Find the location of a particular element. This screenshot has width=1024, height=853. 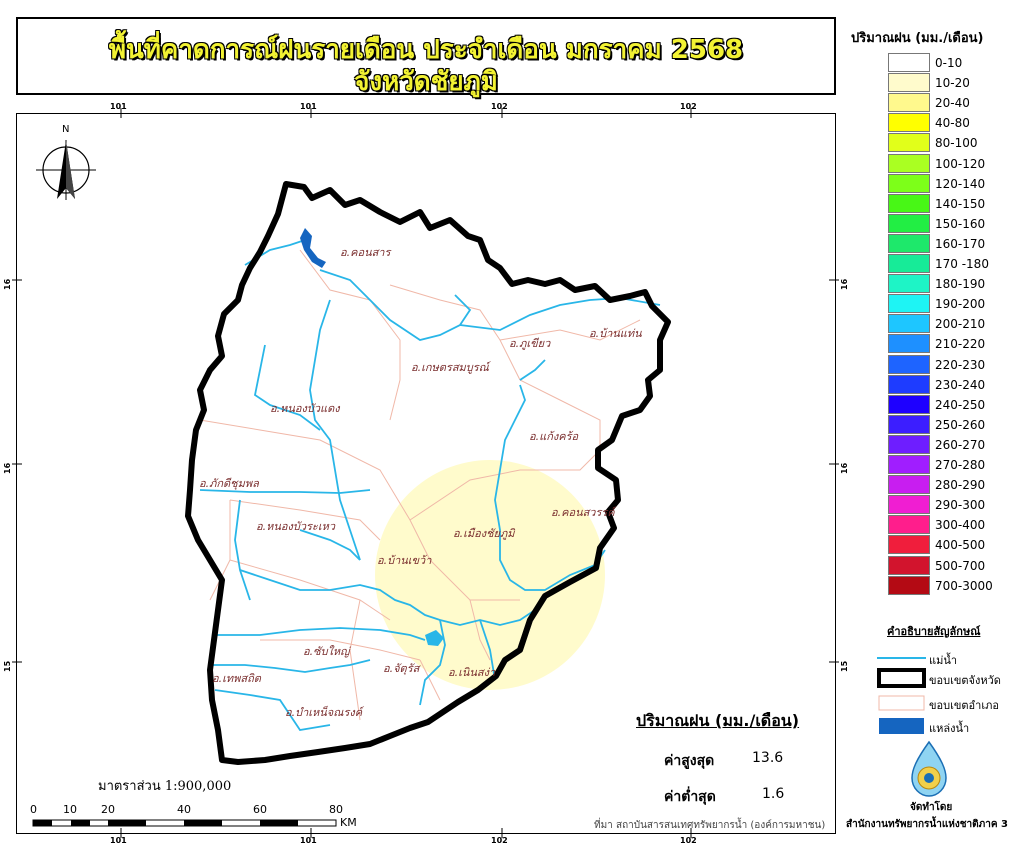

scale-ratio: มาตราส่วน 1:900,000 is located at coordinates (165, 786).